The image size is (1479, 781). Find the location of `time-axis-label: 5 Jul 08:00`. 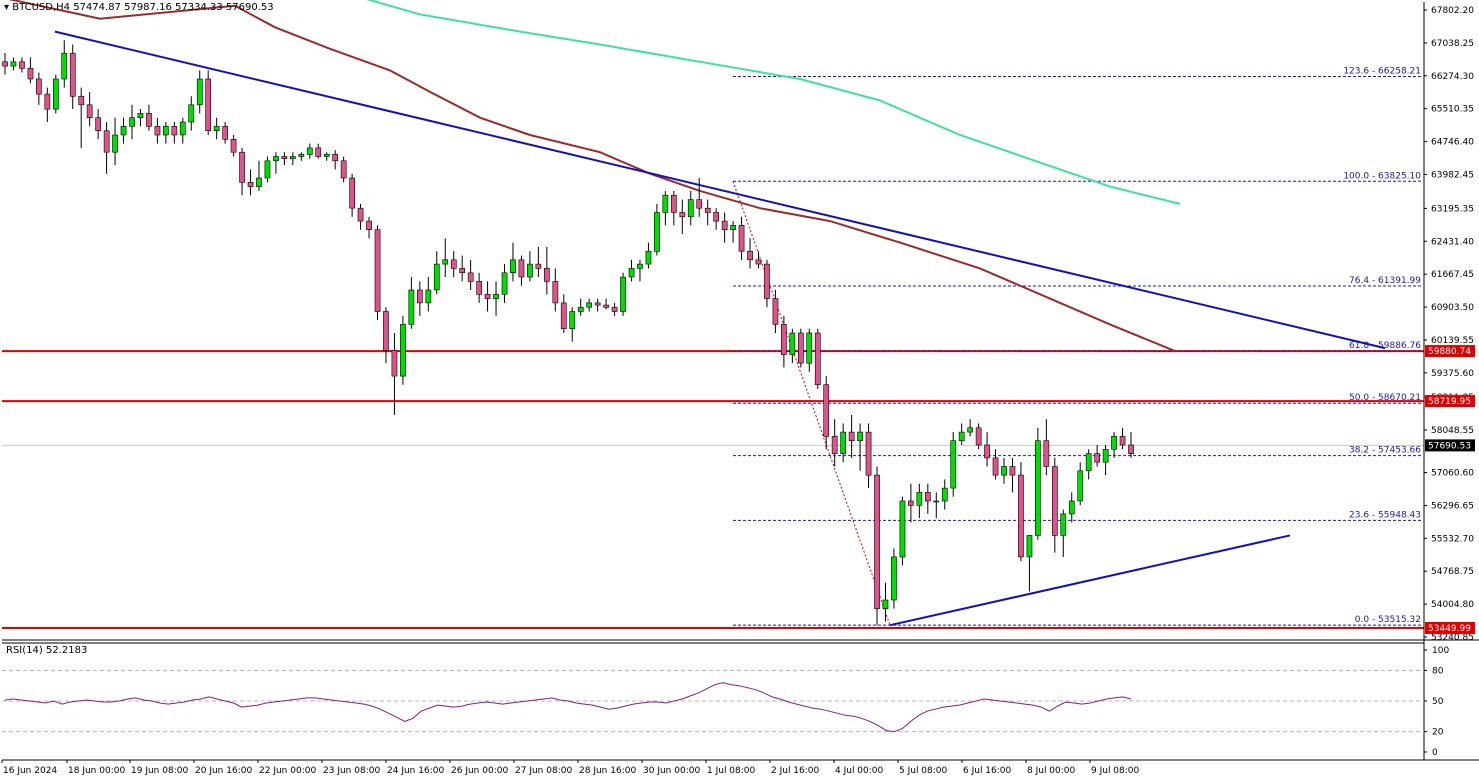

time-axis-label: 5 Jul 08:00 is located at coordinates (923, 771).